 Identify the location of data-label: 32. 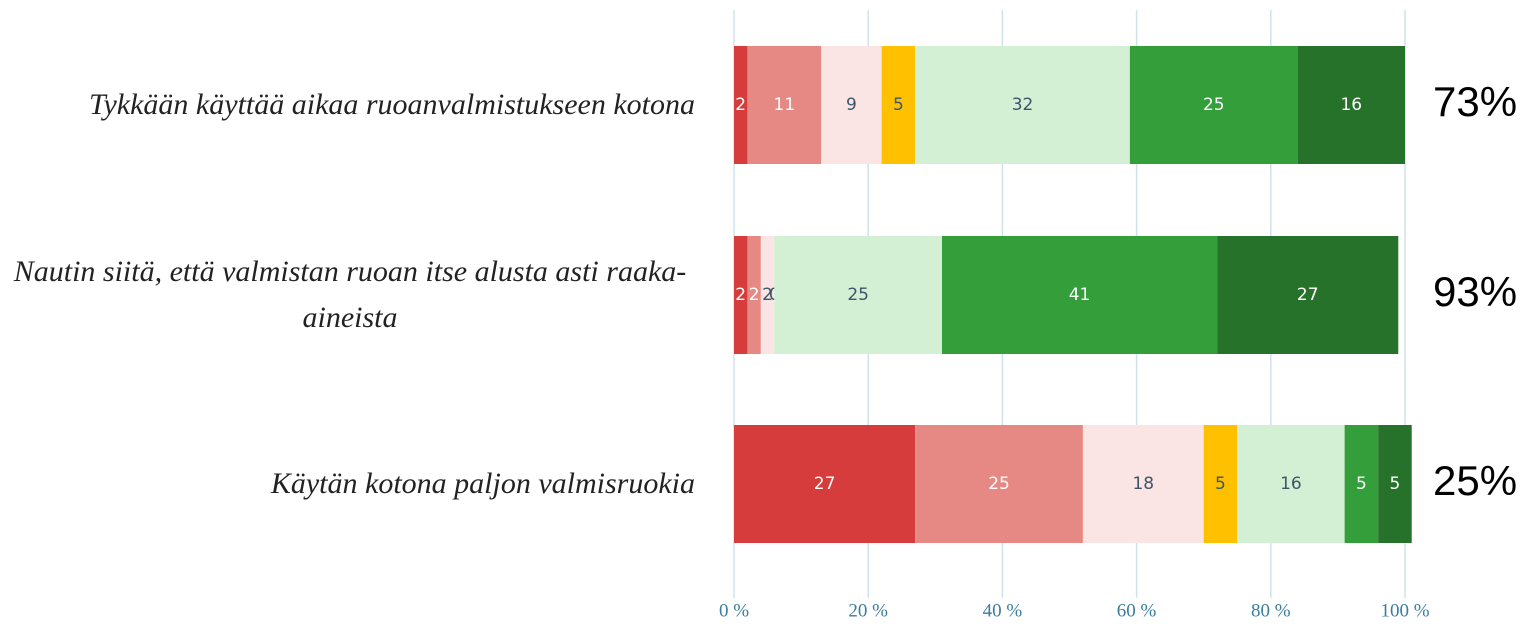
(1023, 105).